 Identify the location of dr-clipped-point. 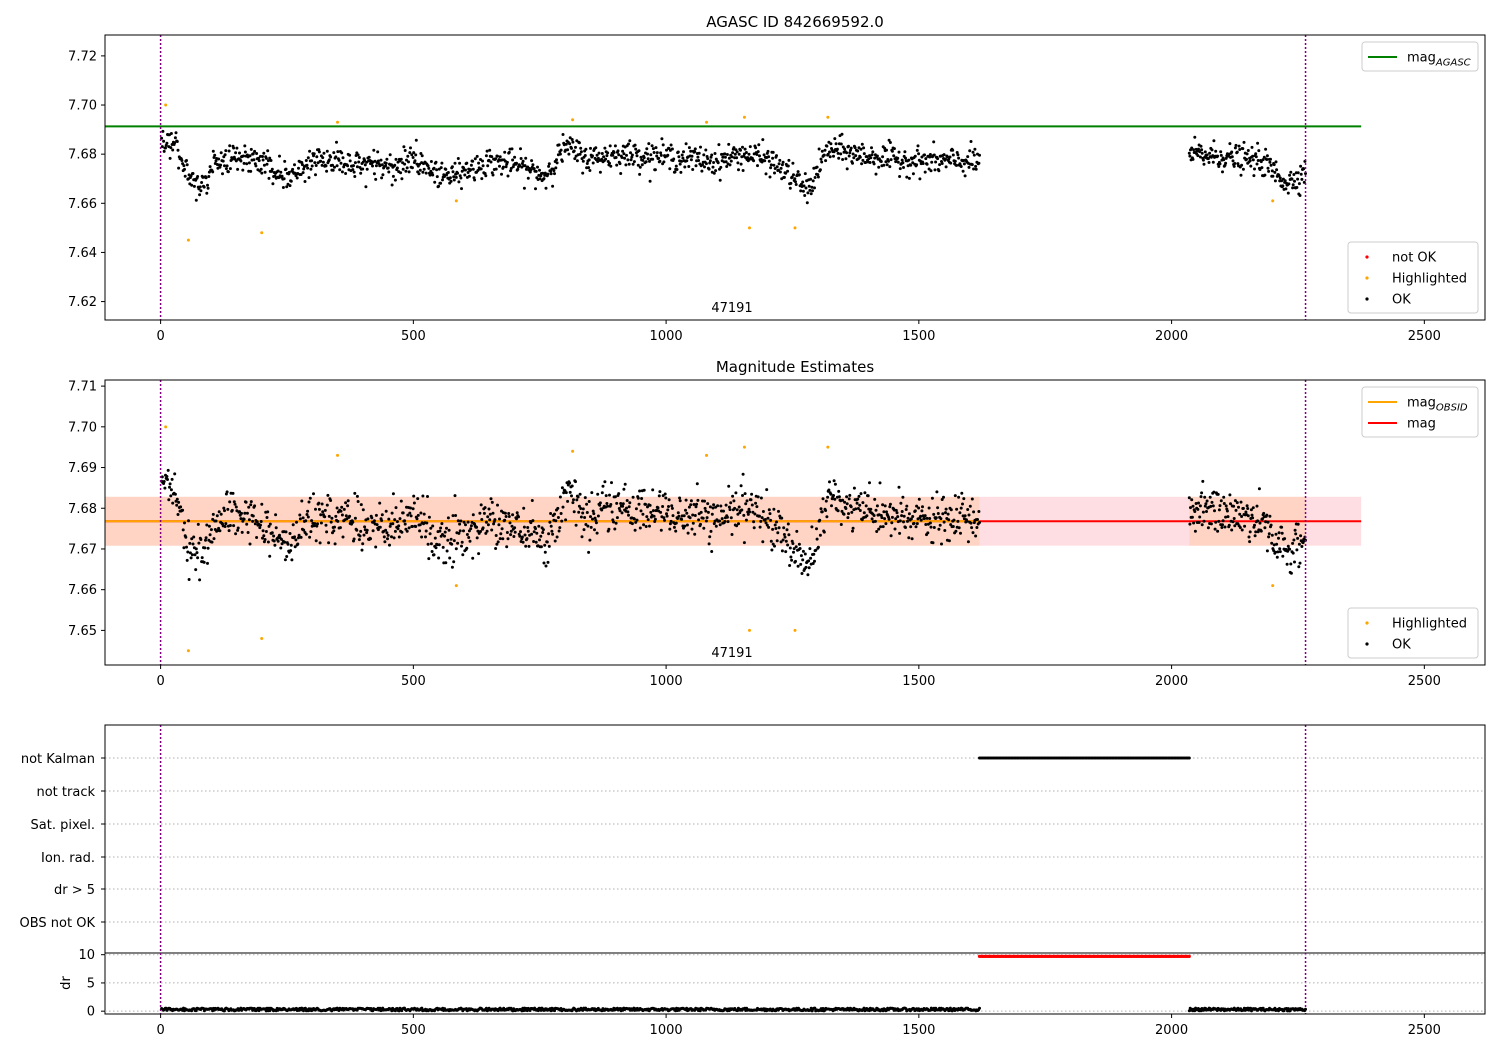
(1189, 956).